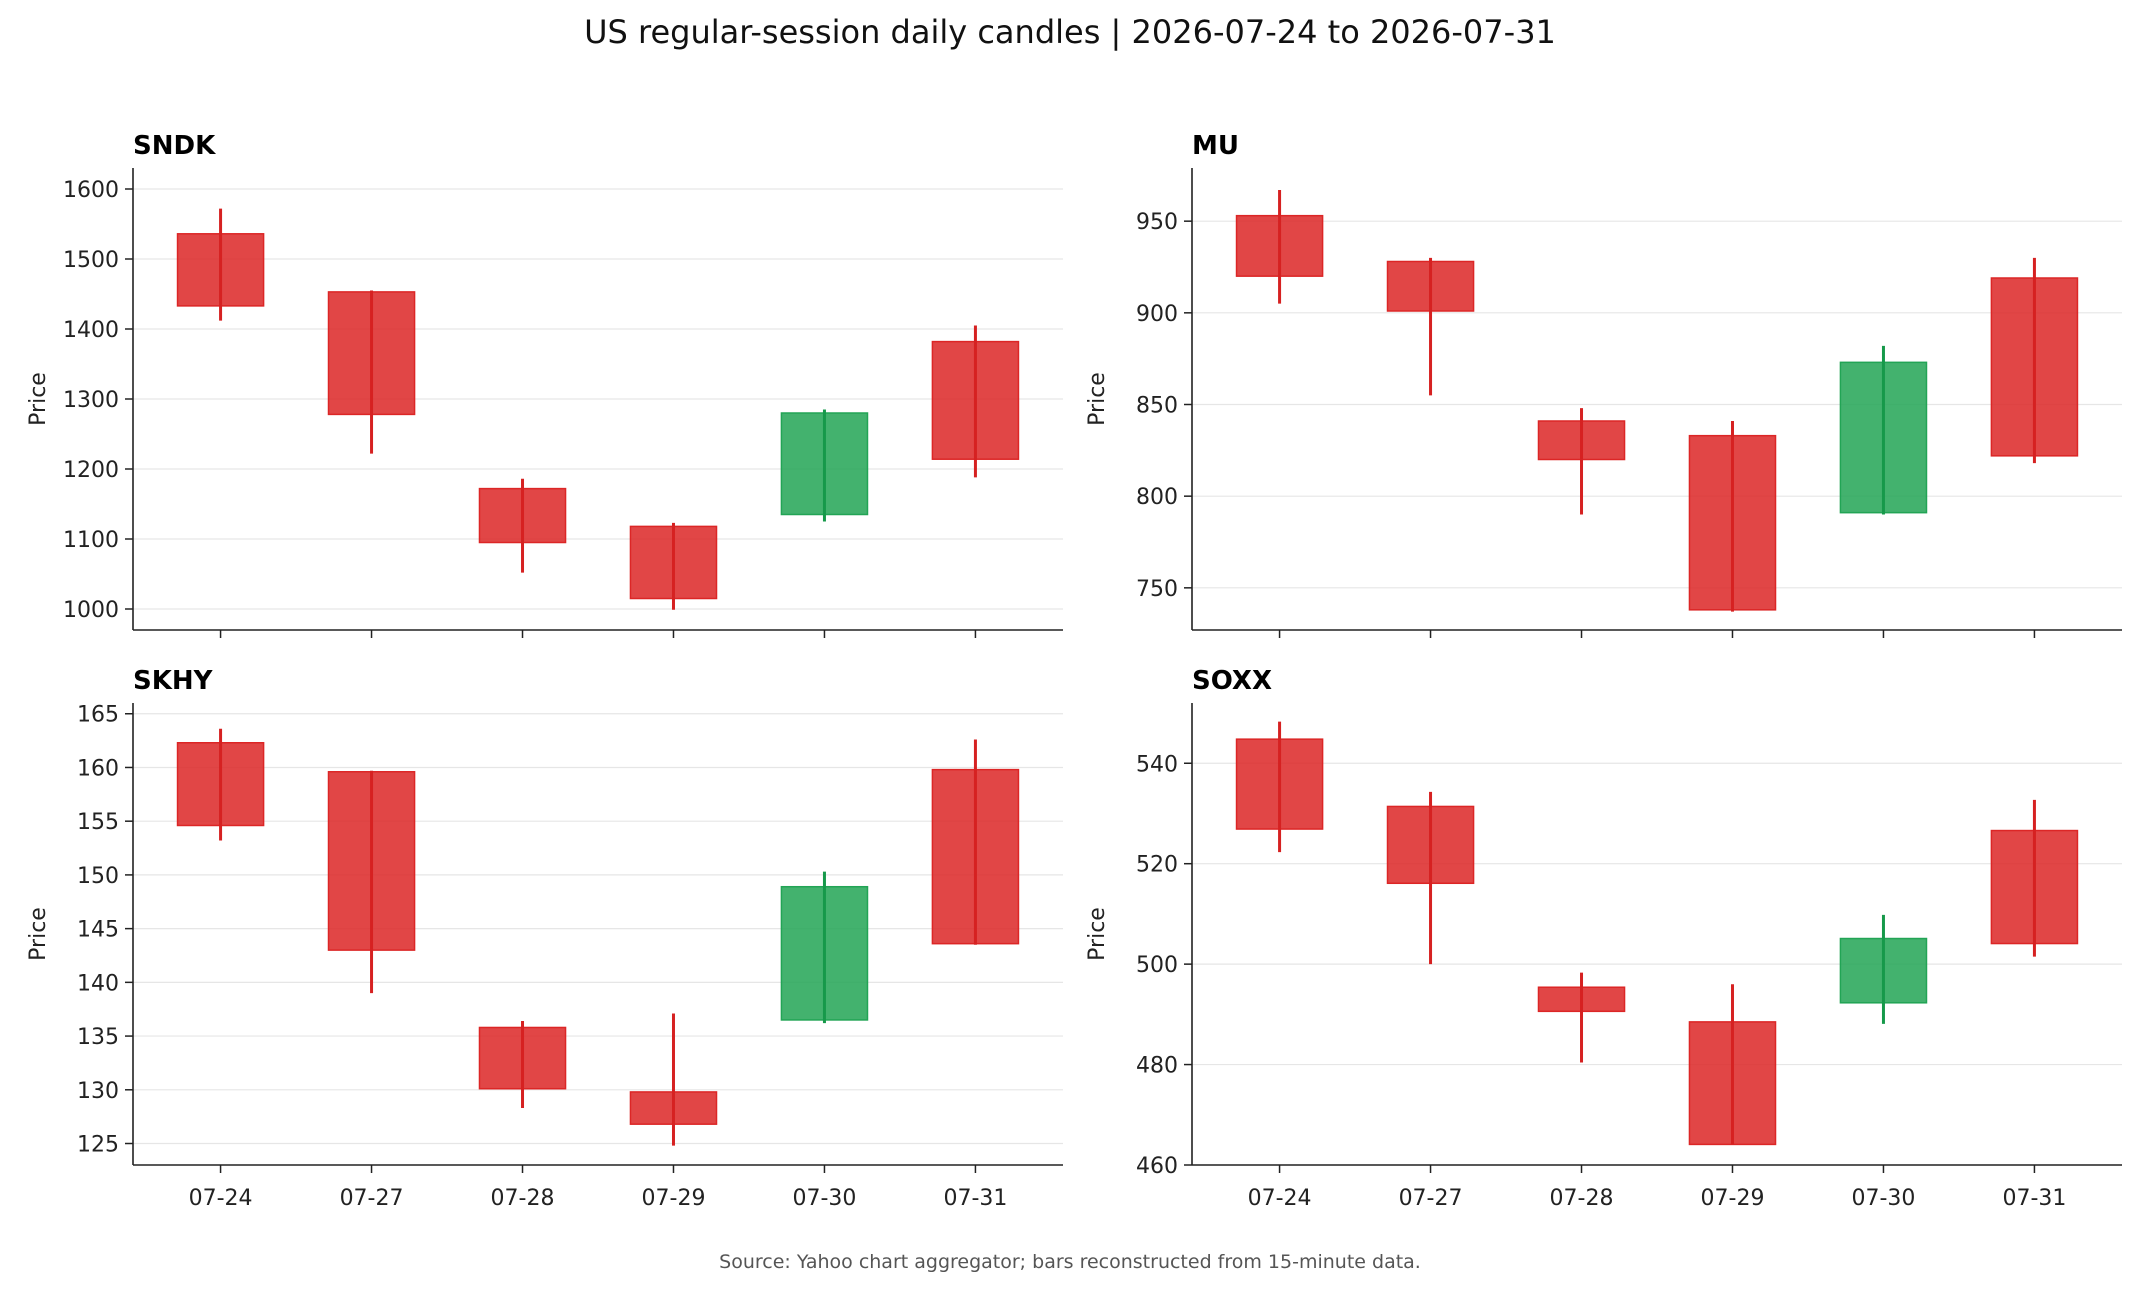 The height and width of the screenshot is (1290, 2140). What do you see at coordinates (91, 260) in the screenshot?
I see `y-tick-label: 1500` at bounding box center [91, 260].